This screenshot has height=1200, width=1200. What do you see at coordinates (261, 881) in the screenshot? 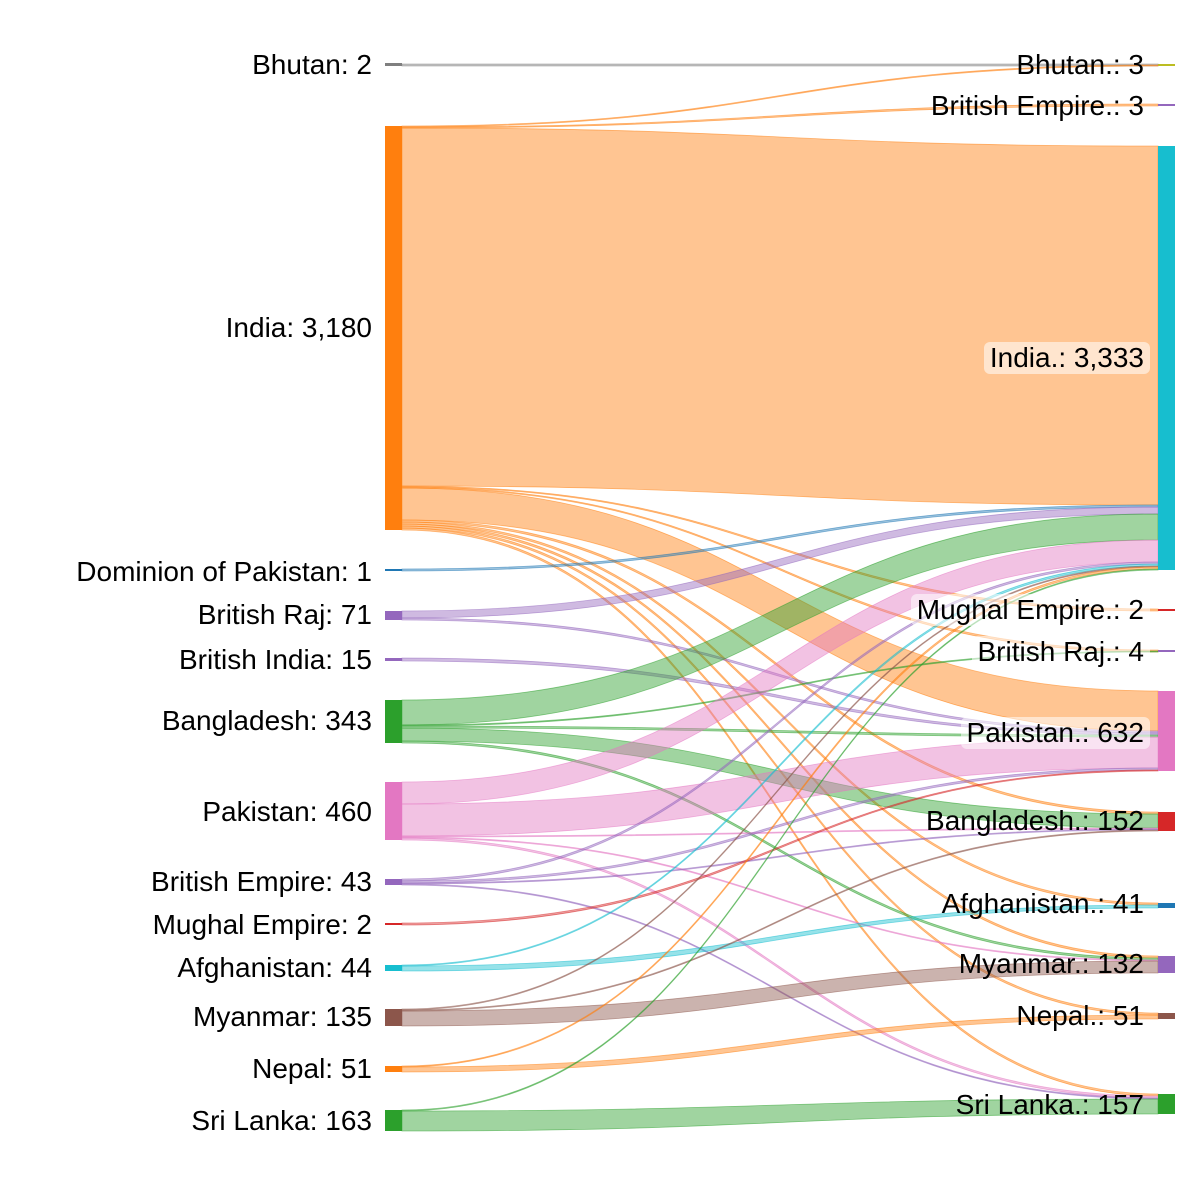
I see `left-label-british-empire: British Empire: 43` at bounding box center [261, 881].